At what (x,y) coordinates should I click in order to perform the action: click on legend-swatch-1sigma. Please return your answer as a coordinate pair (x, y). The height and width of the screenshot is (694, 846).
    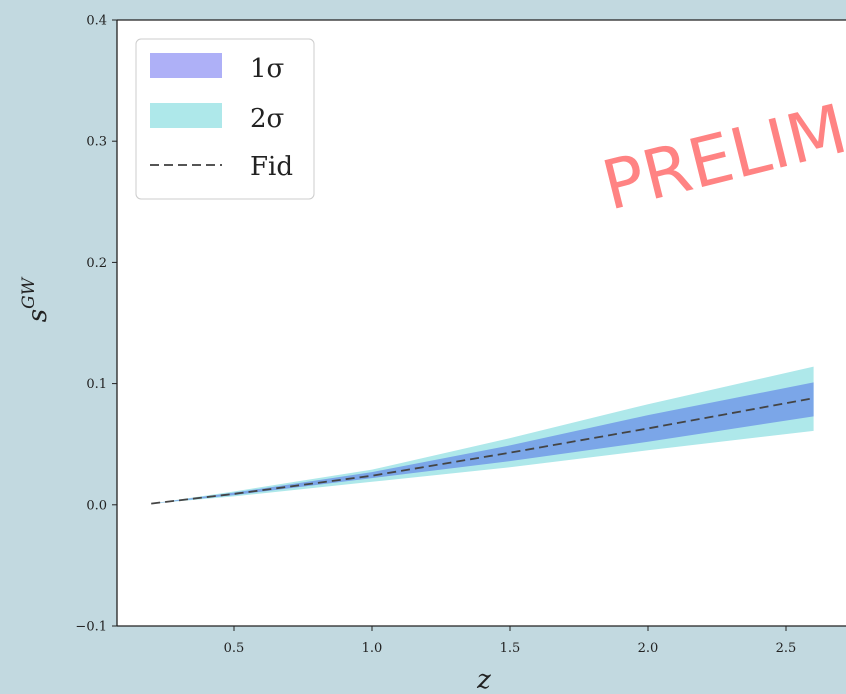
    Looking at the image, I should click on (186, 65).